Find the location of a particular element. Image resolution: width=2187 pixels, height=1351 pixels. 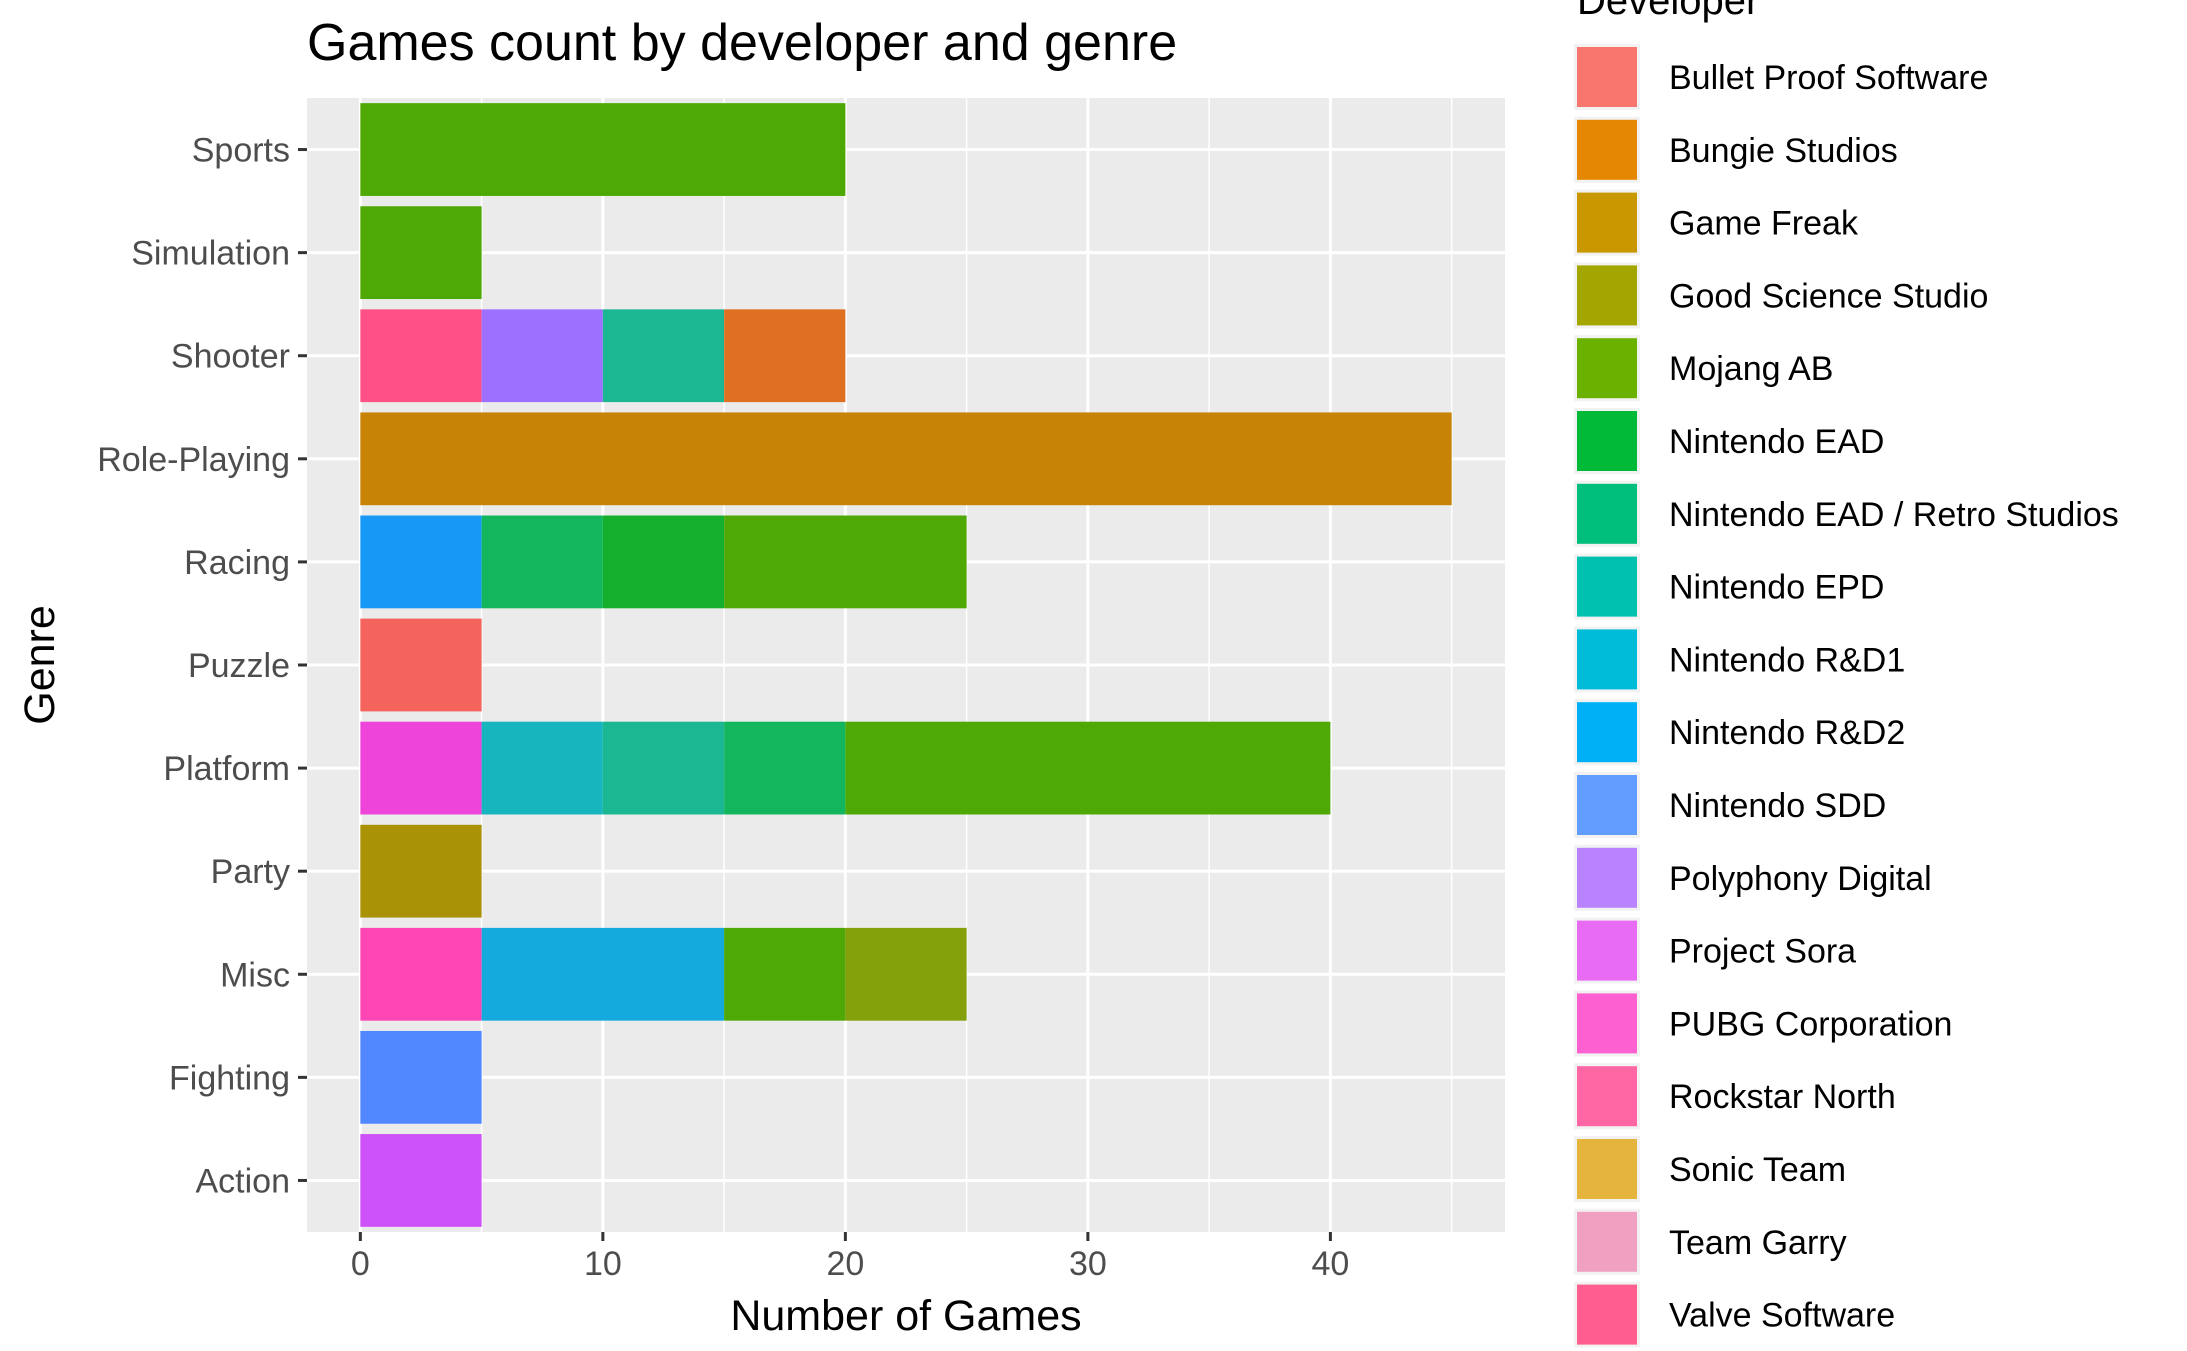

x-axis: 0 10 20 30 40 is located at coordinates (850, 1257).